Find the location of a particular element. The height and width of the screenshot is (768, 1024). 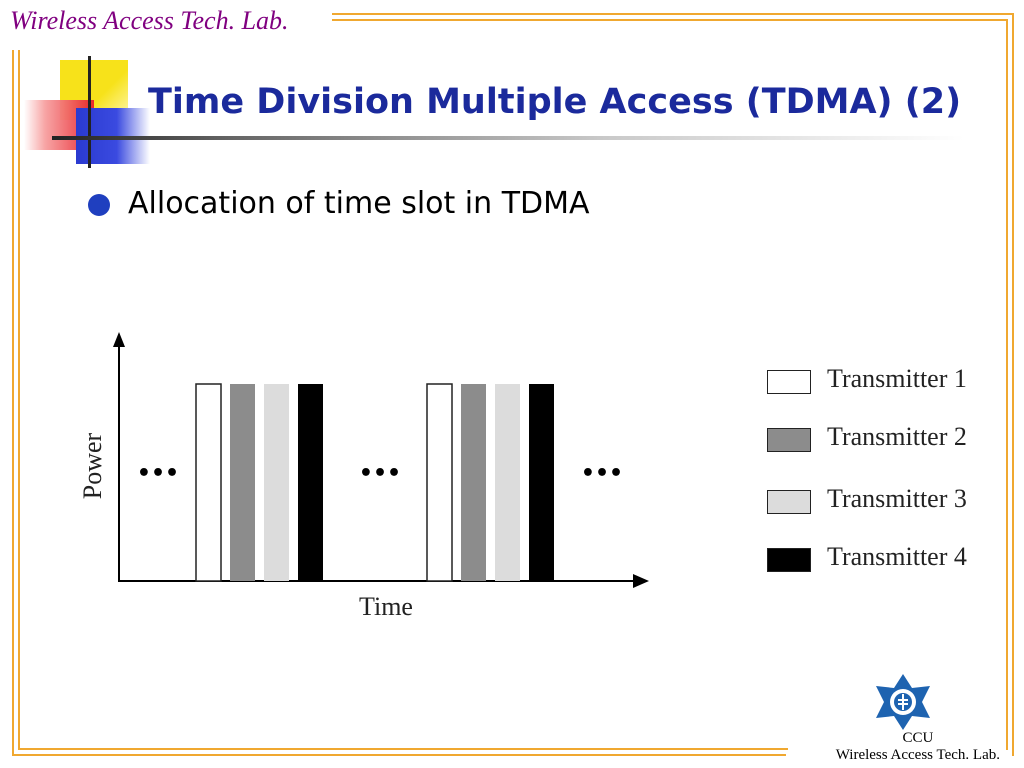

legend-label-3: Transmitter 3 is located at coordinates (897, 498).